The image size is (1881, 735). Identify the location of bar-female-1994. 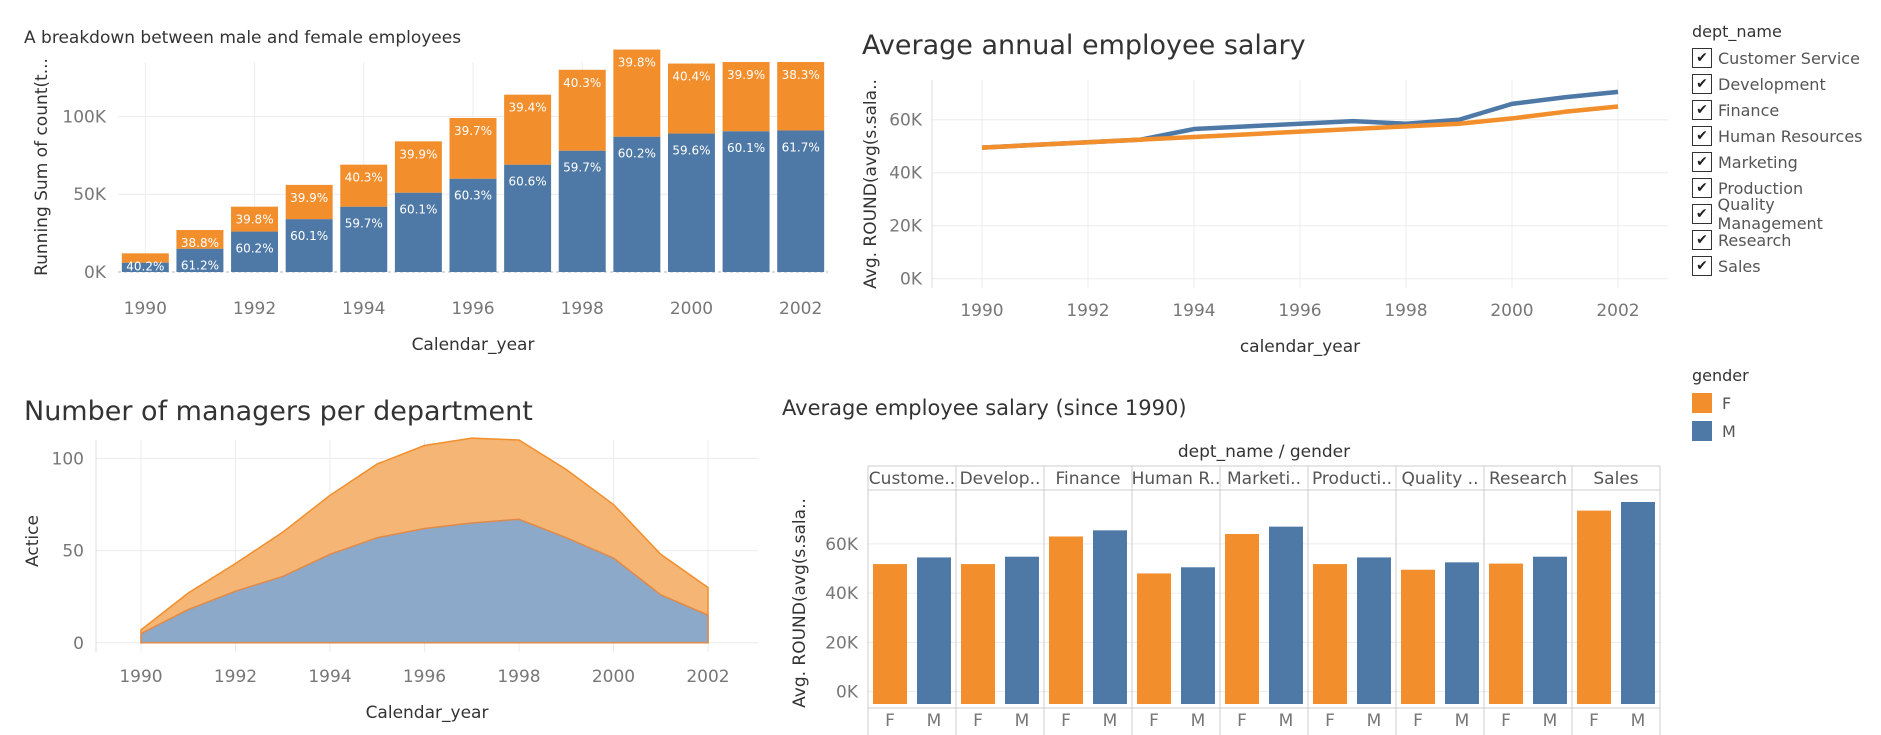
(364, 185).